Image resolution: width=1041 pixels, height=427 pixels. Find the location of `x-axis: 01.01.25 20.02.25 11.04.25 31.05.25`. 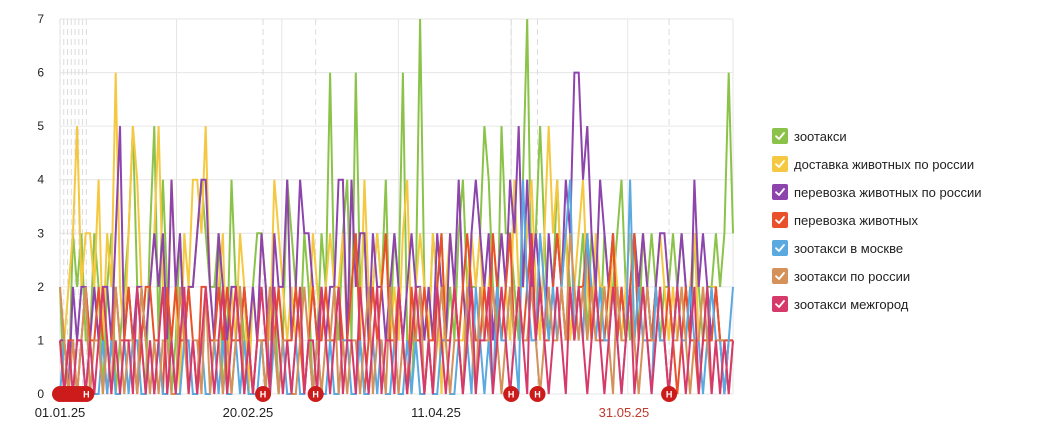

x-axis: 01.01.25 20.02.25 11.04.25 31.05.25 is located at coordinates (342, 412).